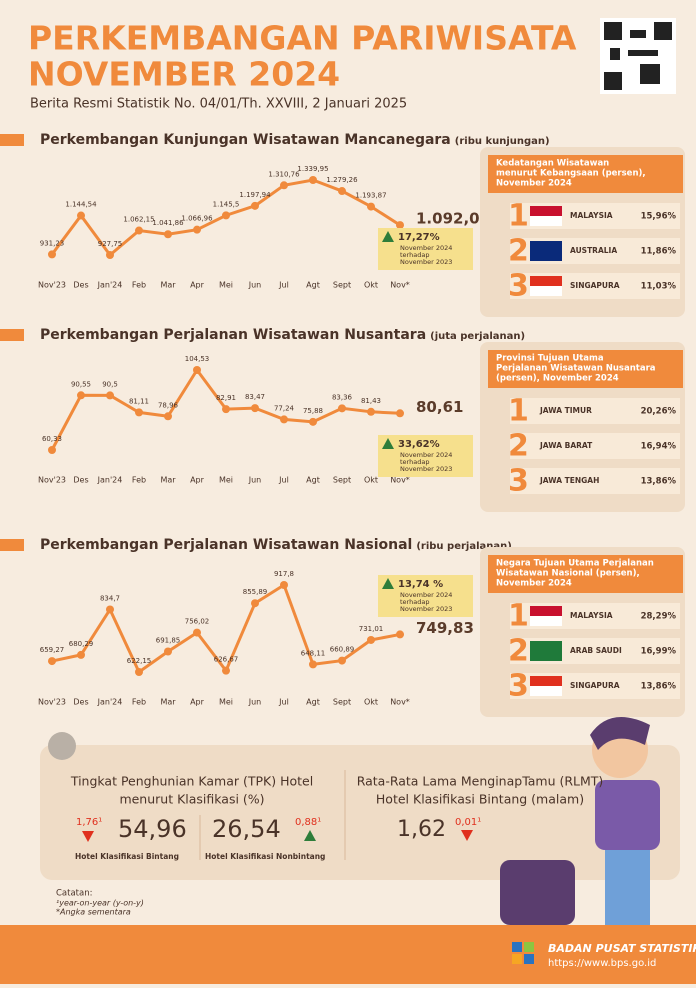 The image size is (696, 988). Describe the element at coordinates (168, 480) in the screenshot. I see `x-tick-label: Mar` at that location.